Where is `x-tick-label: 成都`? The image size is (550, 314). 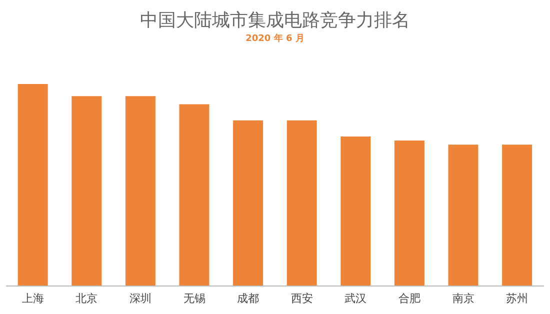 x-tick-label: 成都 is located at coordinates (248, 298).